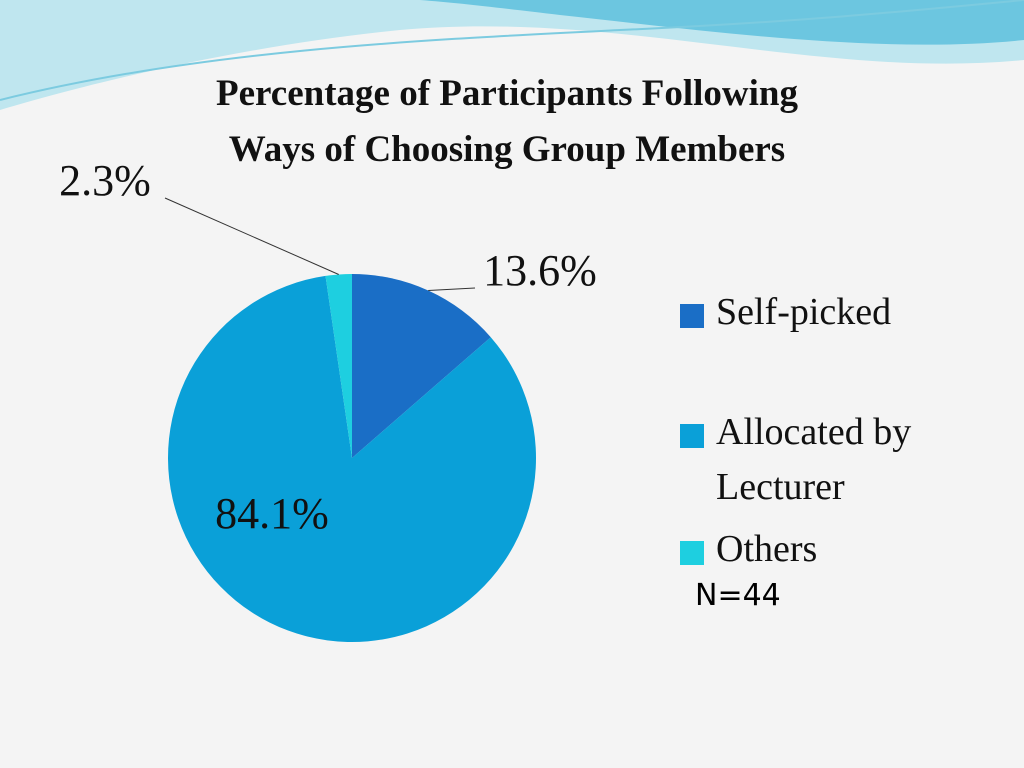  Describe the element at coordinates (512, 50) in the screenshot. I see `wave-line` at that location.